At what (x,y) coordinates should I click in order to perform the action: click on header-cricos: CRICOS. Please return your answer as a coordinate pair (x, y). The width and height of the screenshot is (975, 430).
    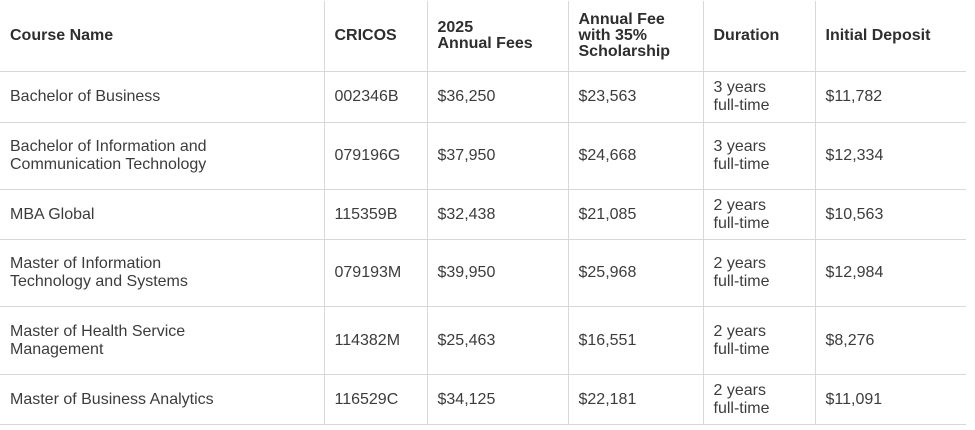
    Looking at the image, I should click on (375, 36).